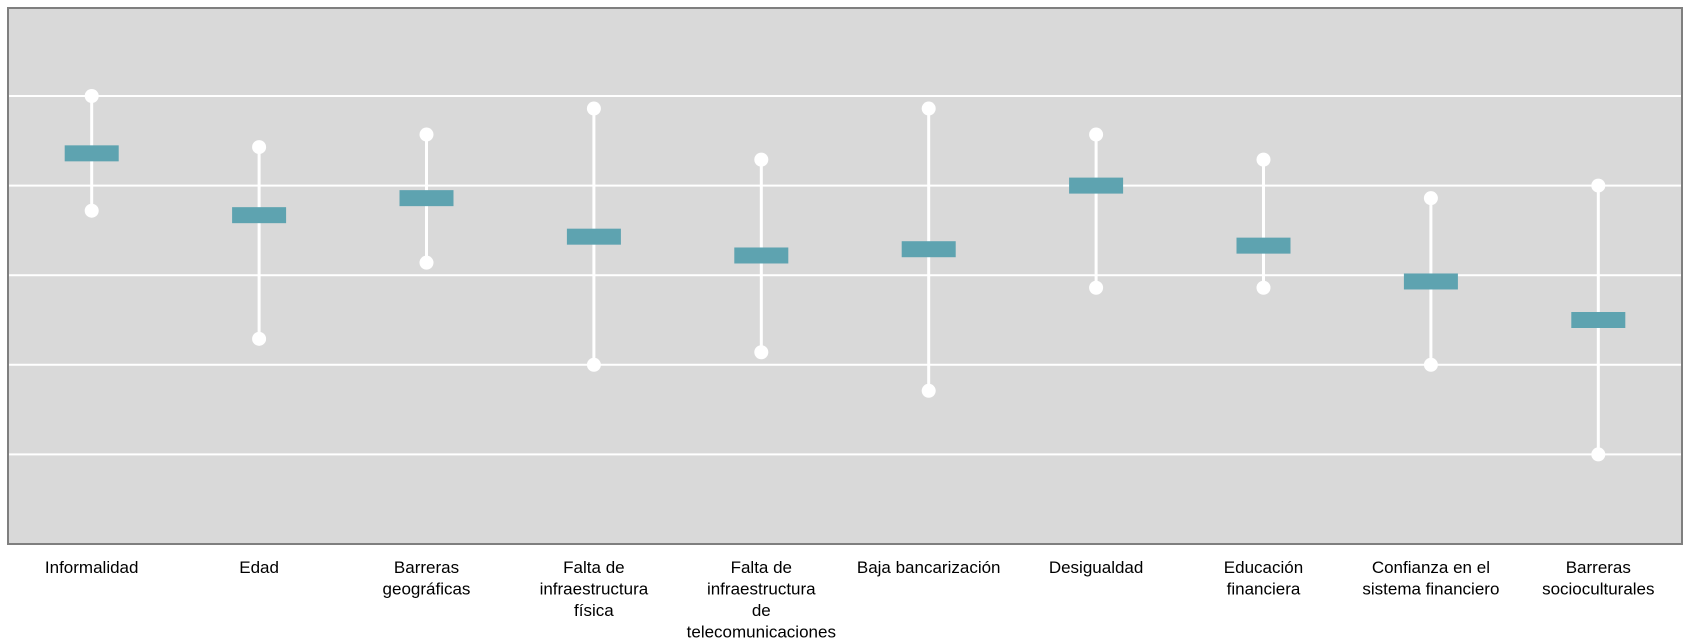 This screenshot has height=640, width=1688. I want to click on category-label: Educación financiera, so click(1263, 578).